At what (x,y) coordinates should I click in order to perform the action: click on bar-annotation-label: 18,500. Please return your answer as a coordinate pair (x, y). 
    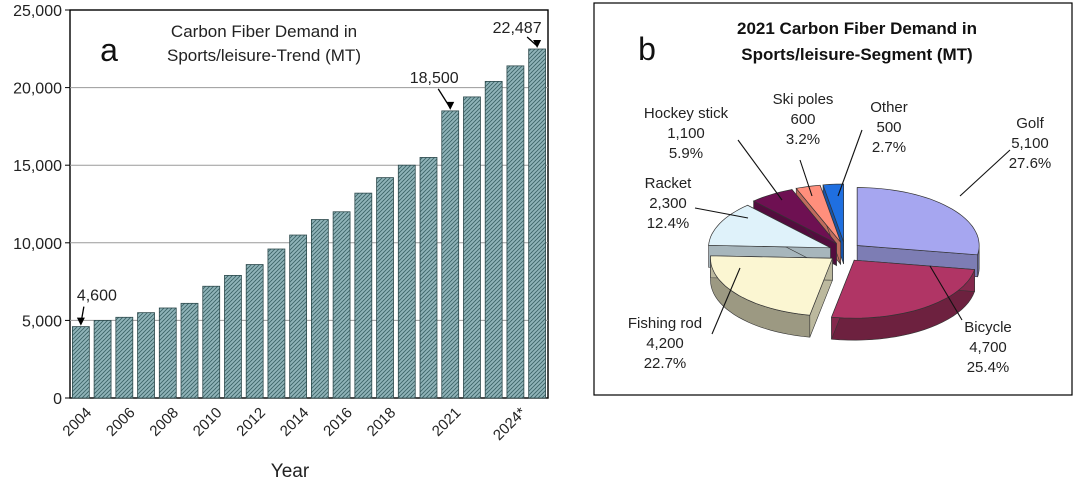
    Looking at the image, I should click on (434, 78).